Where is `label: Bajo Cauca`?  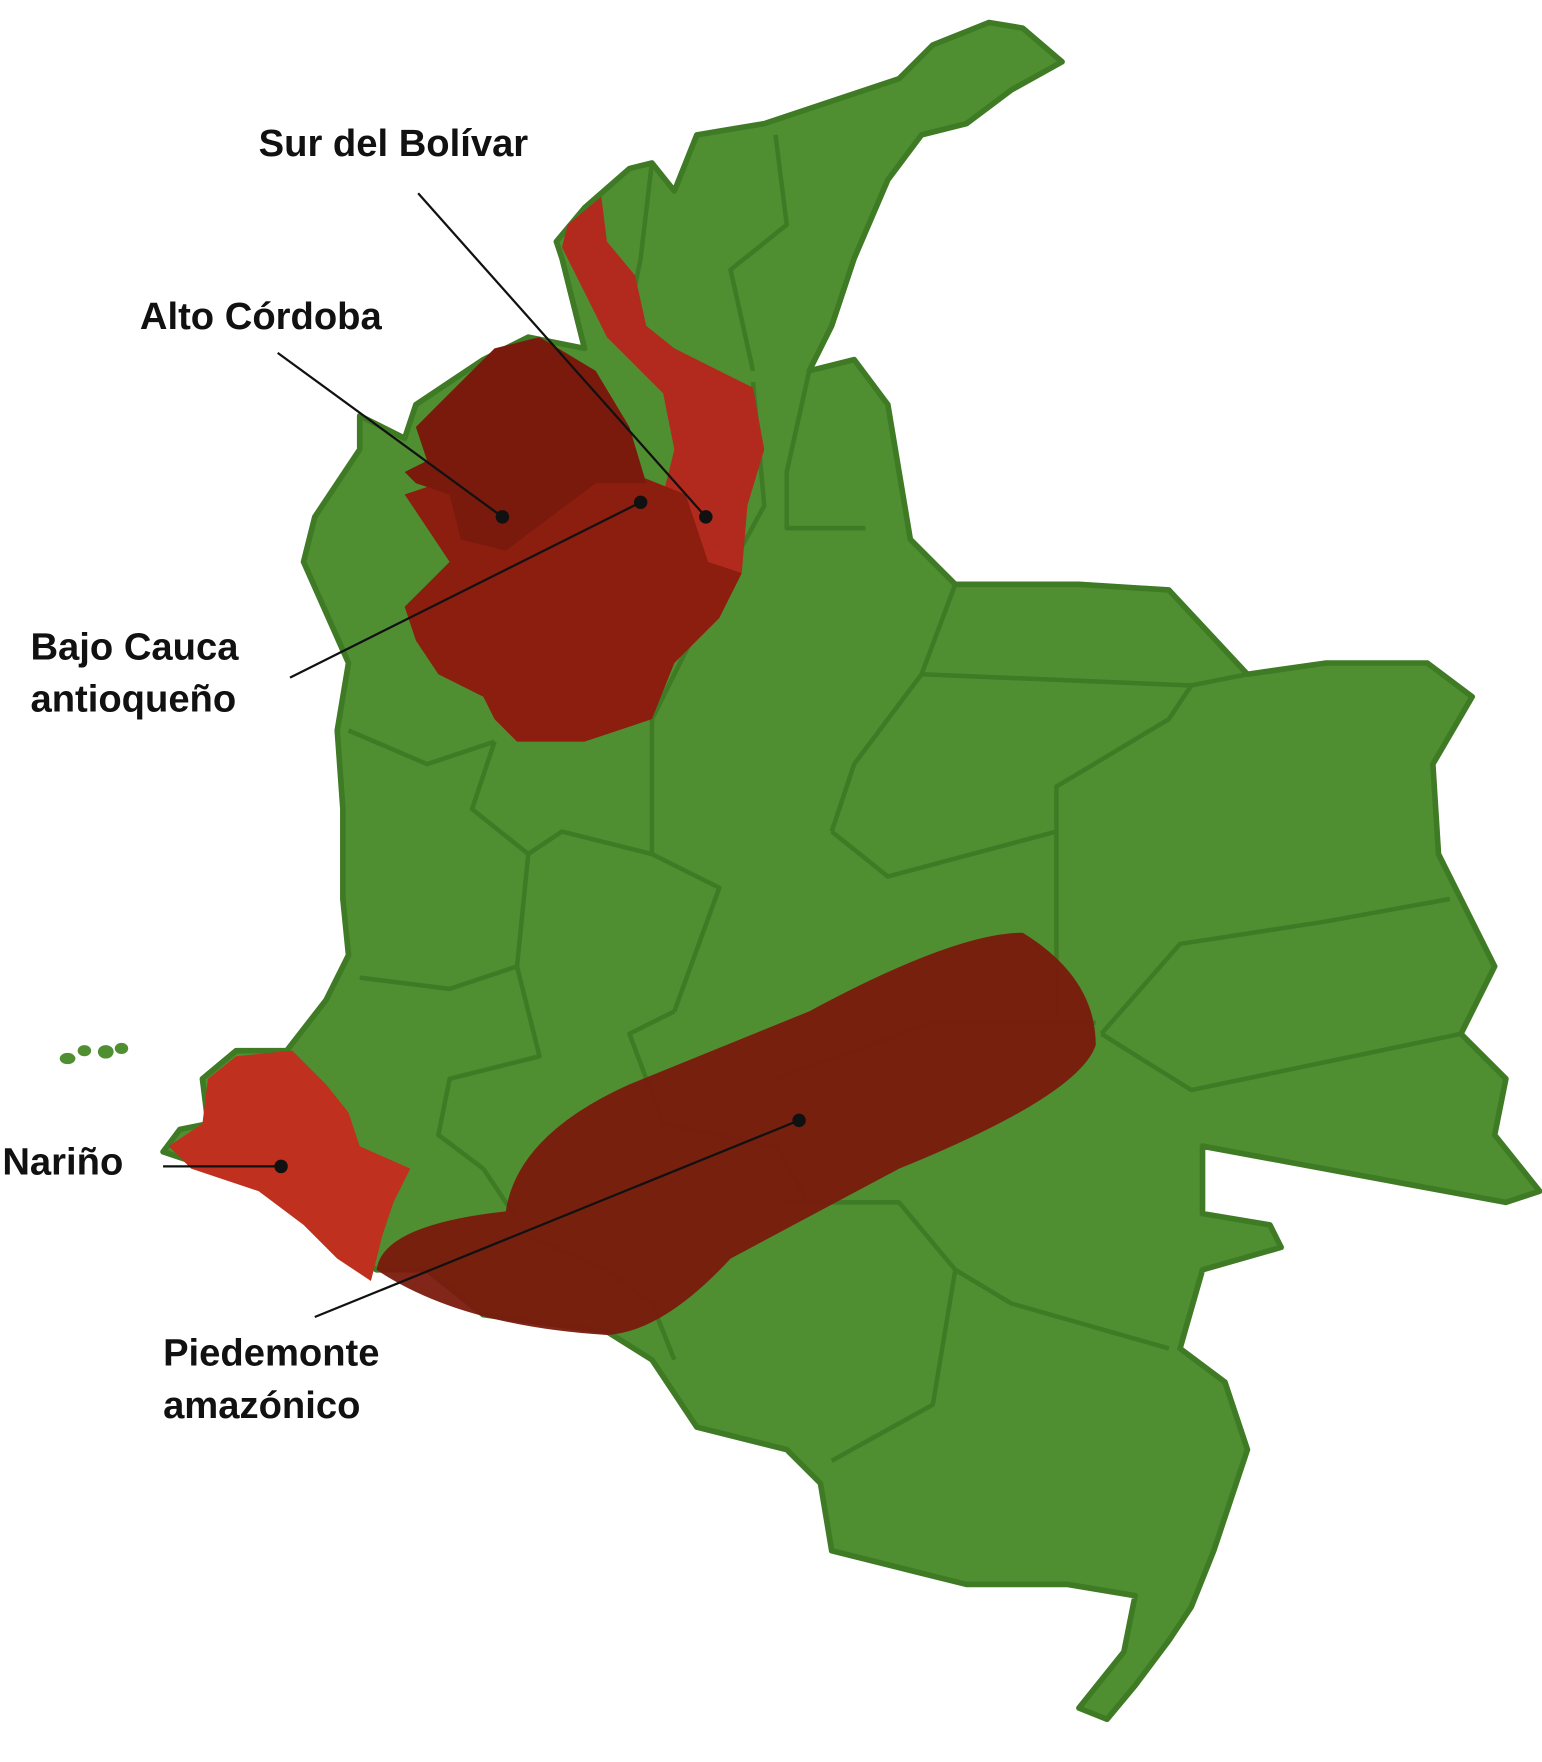
label: Bajo Cauca is located at coordinates (134, 647).